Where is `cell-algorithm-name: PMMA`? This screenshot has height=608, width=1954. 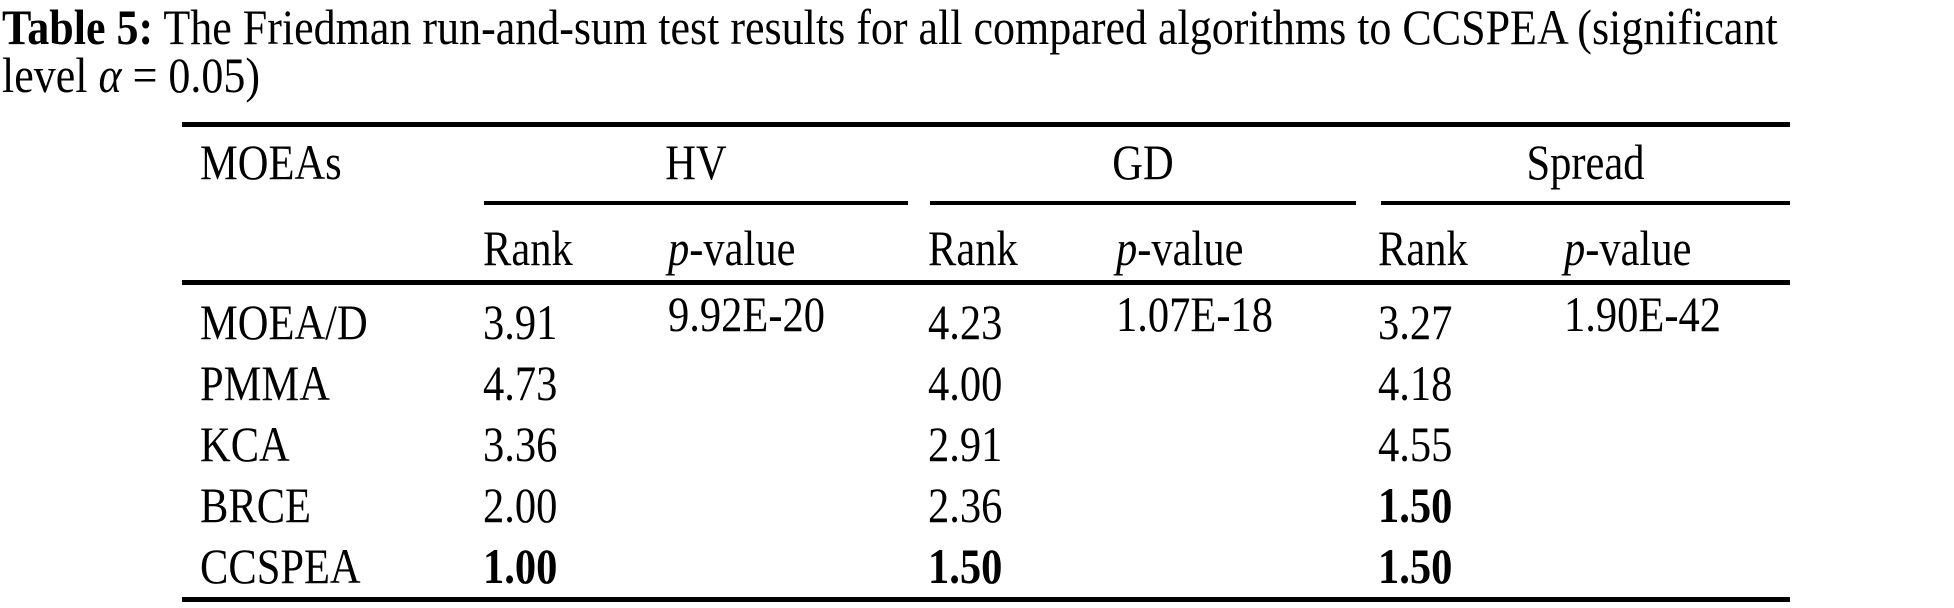 cell-algorithm-name: PMMA is located at coordinates (265, 383).